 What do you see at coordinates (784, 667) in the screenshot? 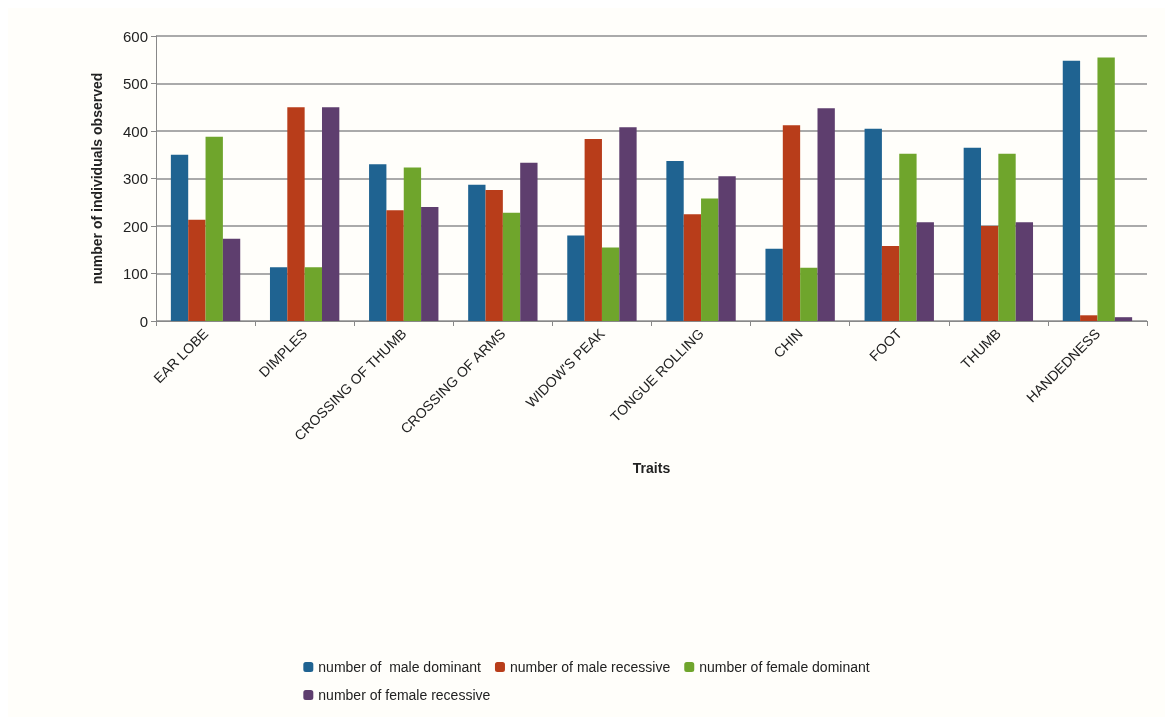
I see `legend-label: number of female dominant` at bounding box center [784, 667].